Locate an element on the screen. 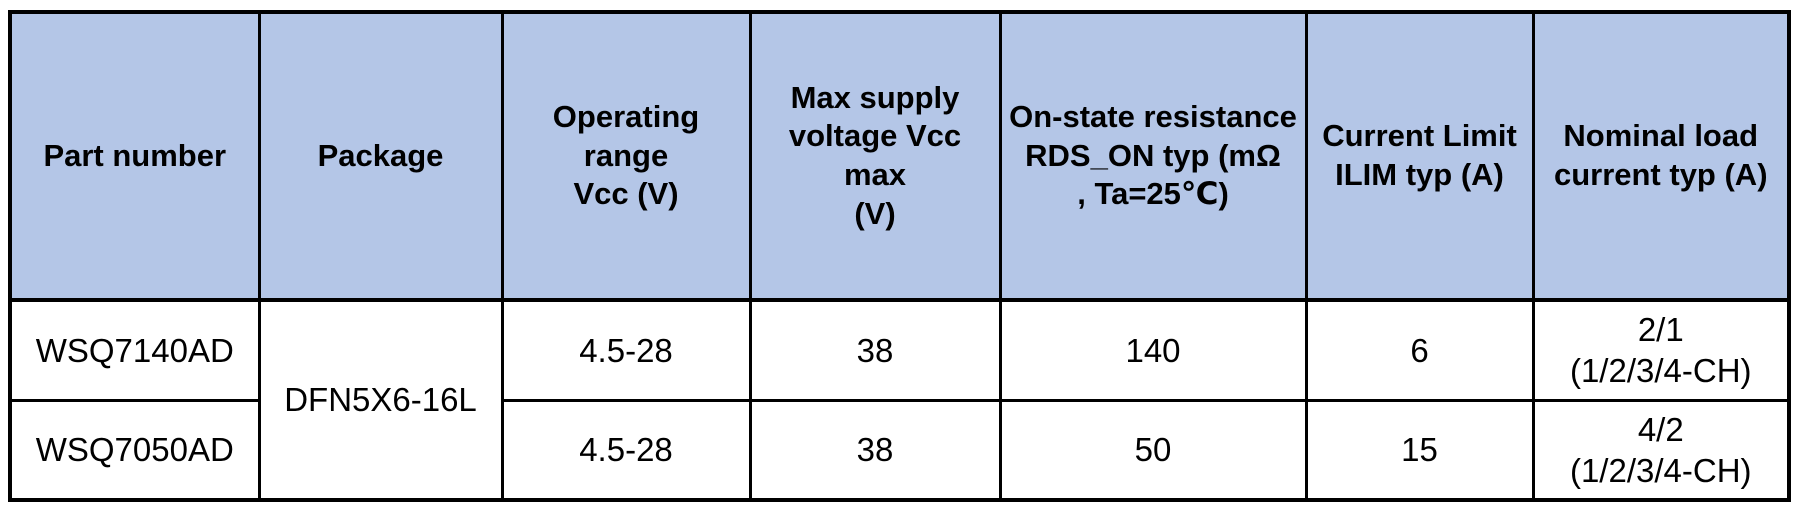 The image size is (1798, 532). cell-current-limit: 6 is located at coordinates (1419, 350).